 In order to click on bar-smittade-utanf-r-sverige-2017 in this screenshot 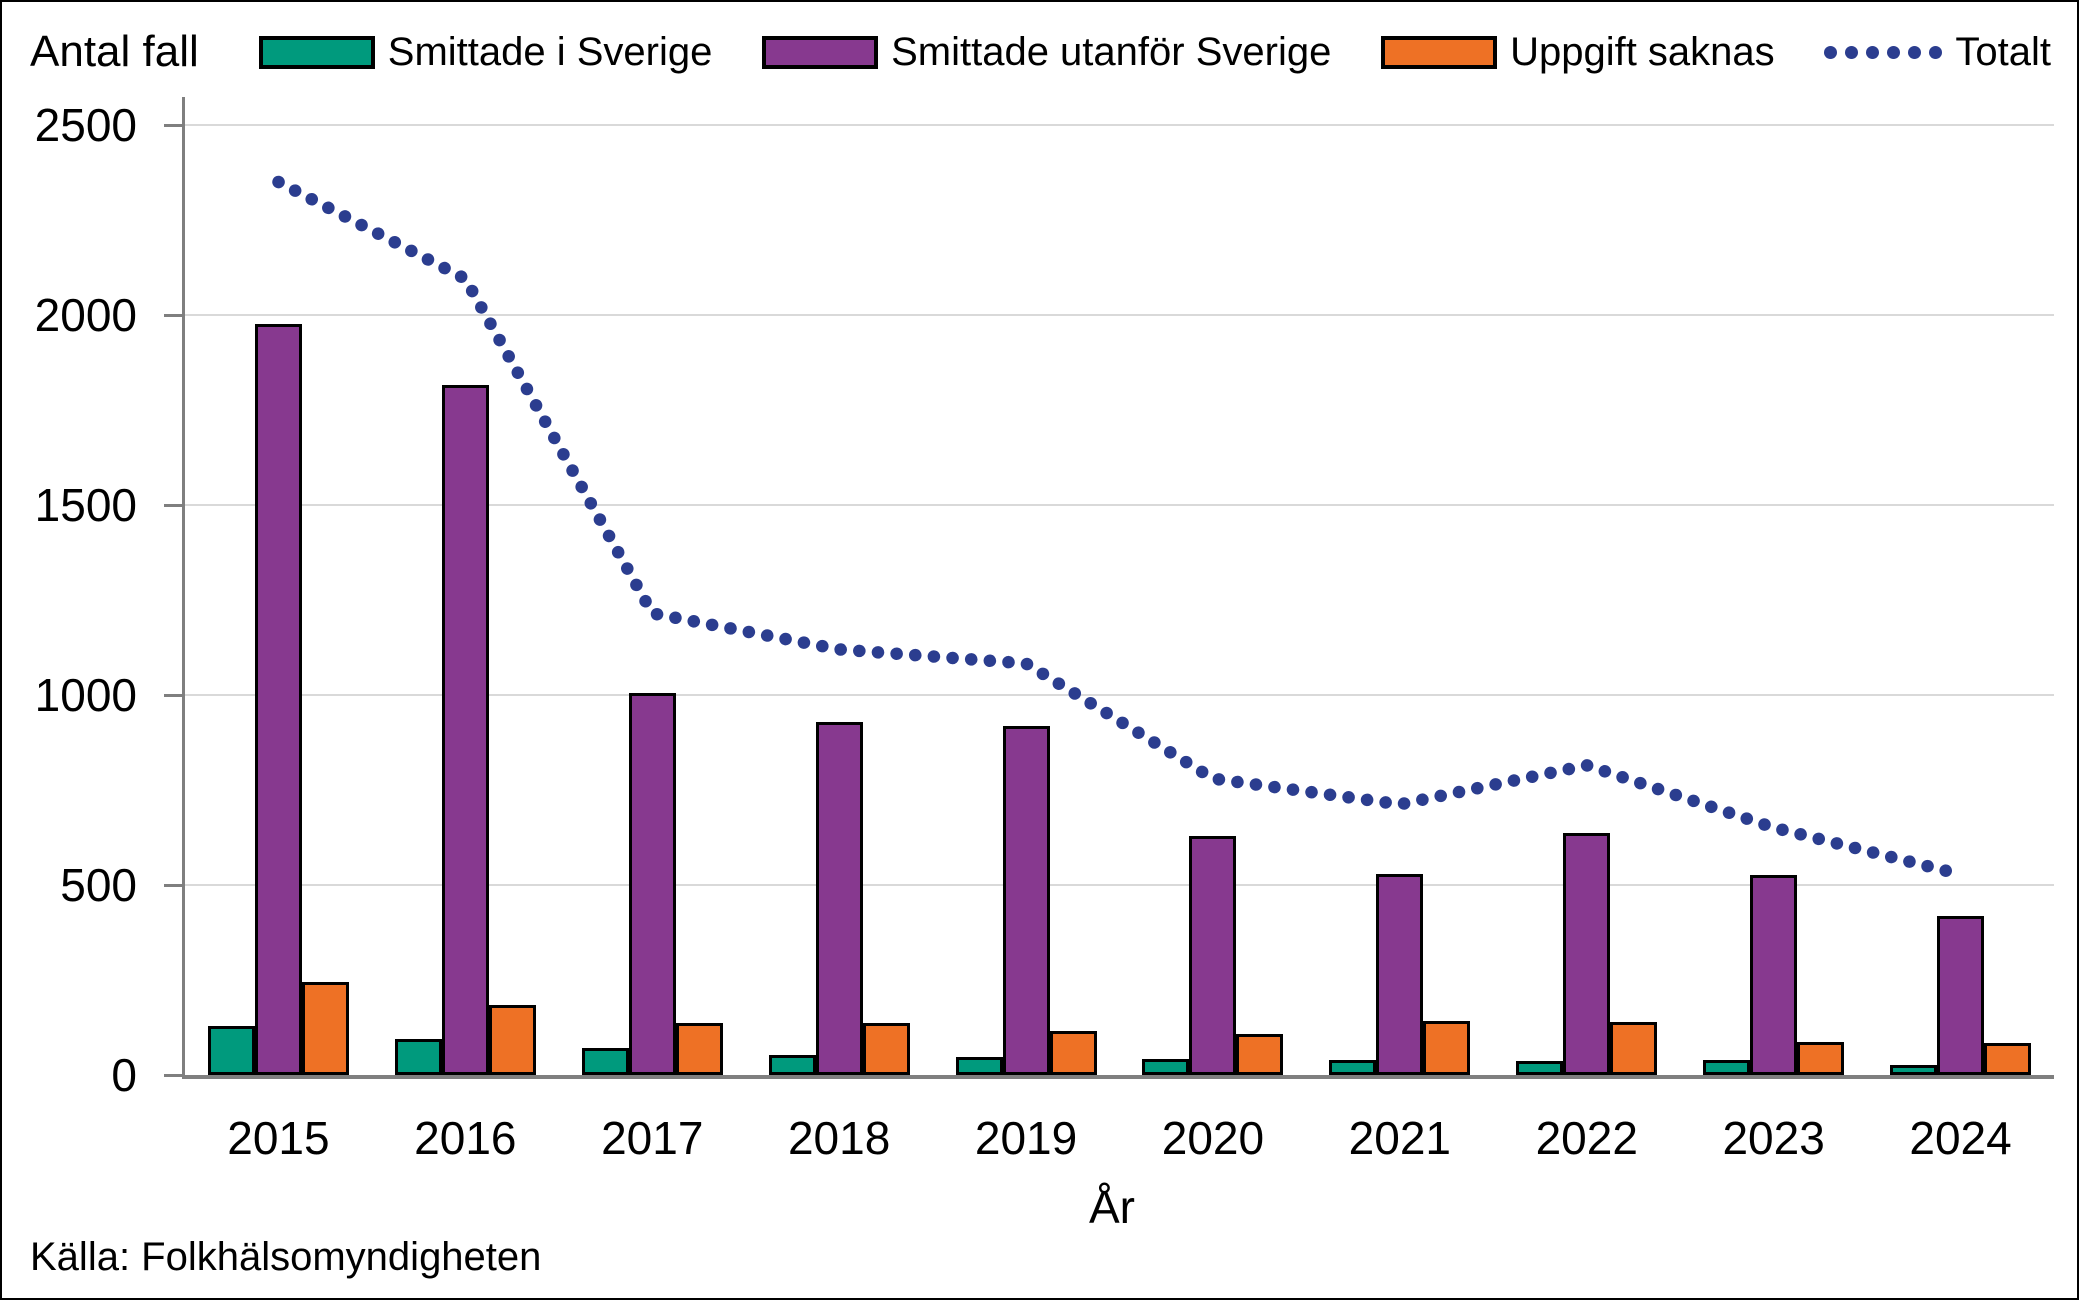, I will do `click(652, 884)`.